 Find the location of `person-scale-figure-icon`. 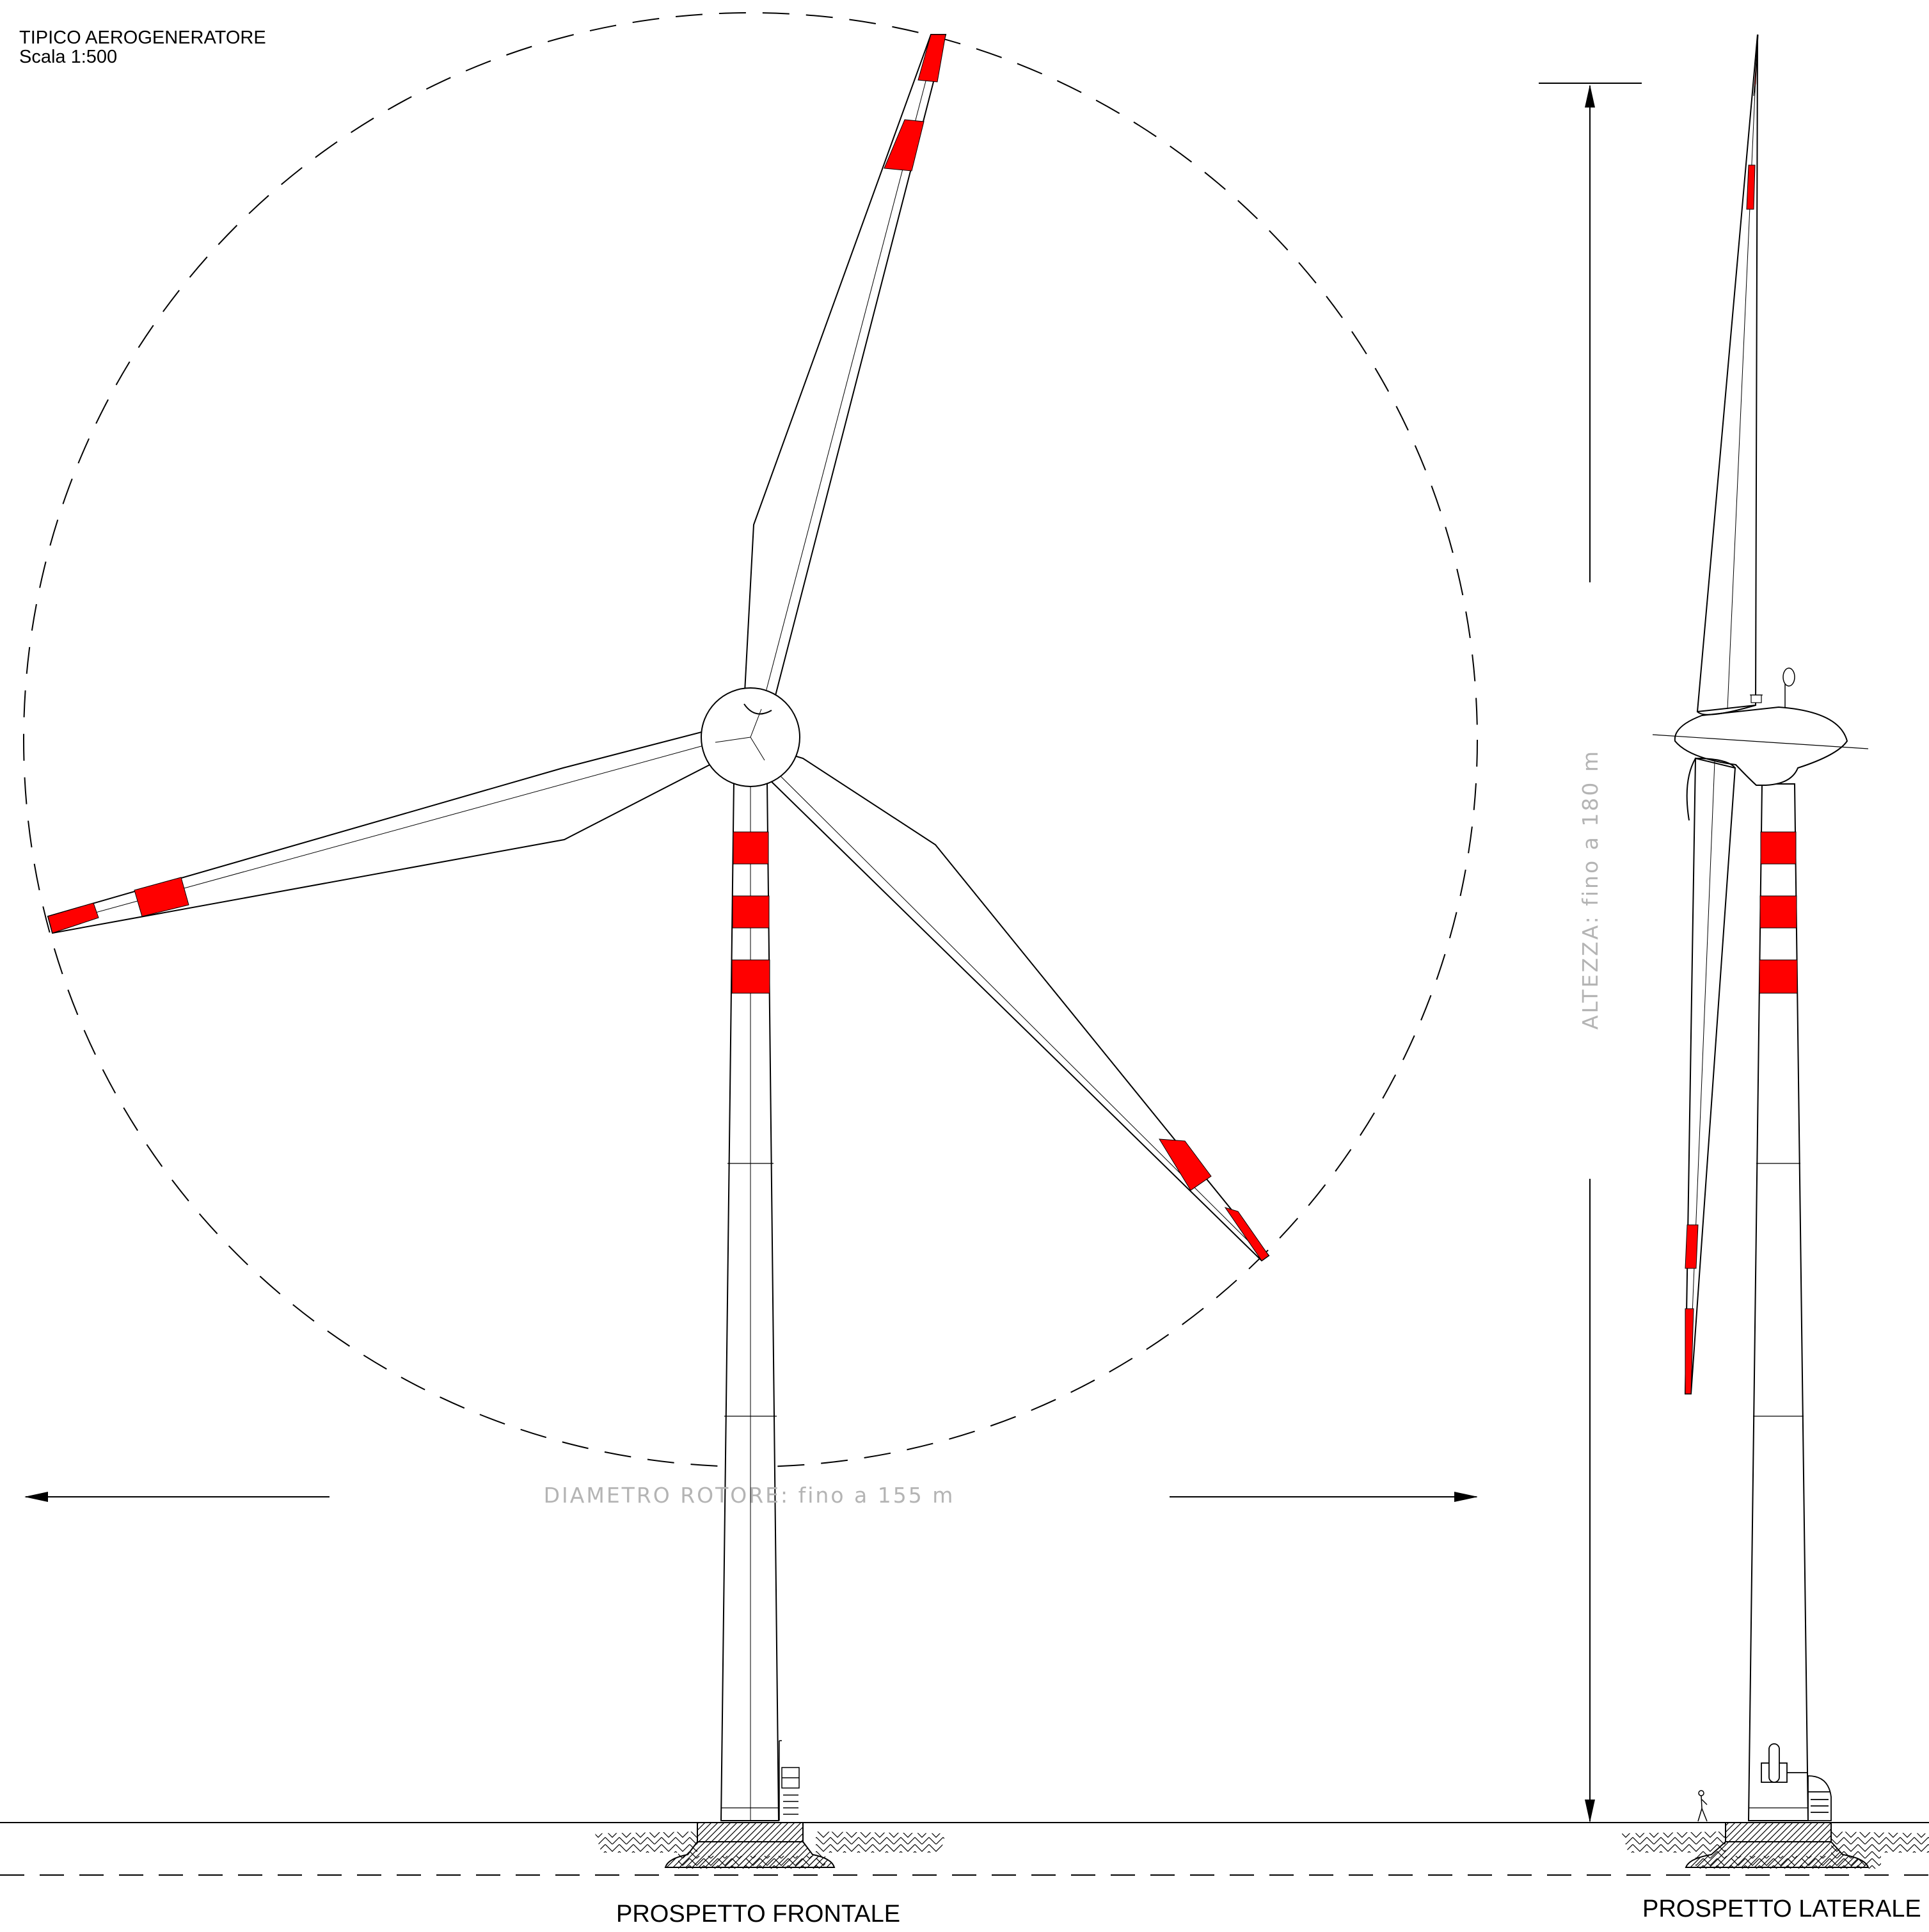

person-scale-figure-icon is located at coordinates (1702, 1806).